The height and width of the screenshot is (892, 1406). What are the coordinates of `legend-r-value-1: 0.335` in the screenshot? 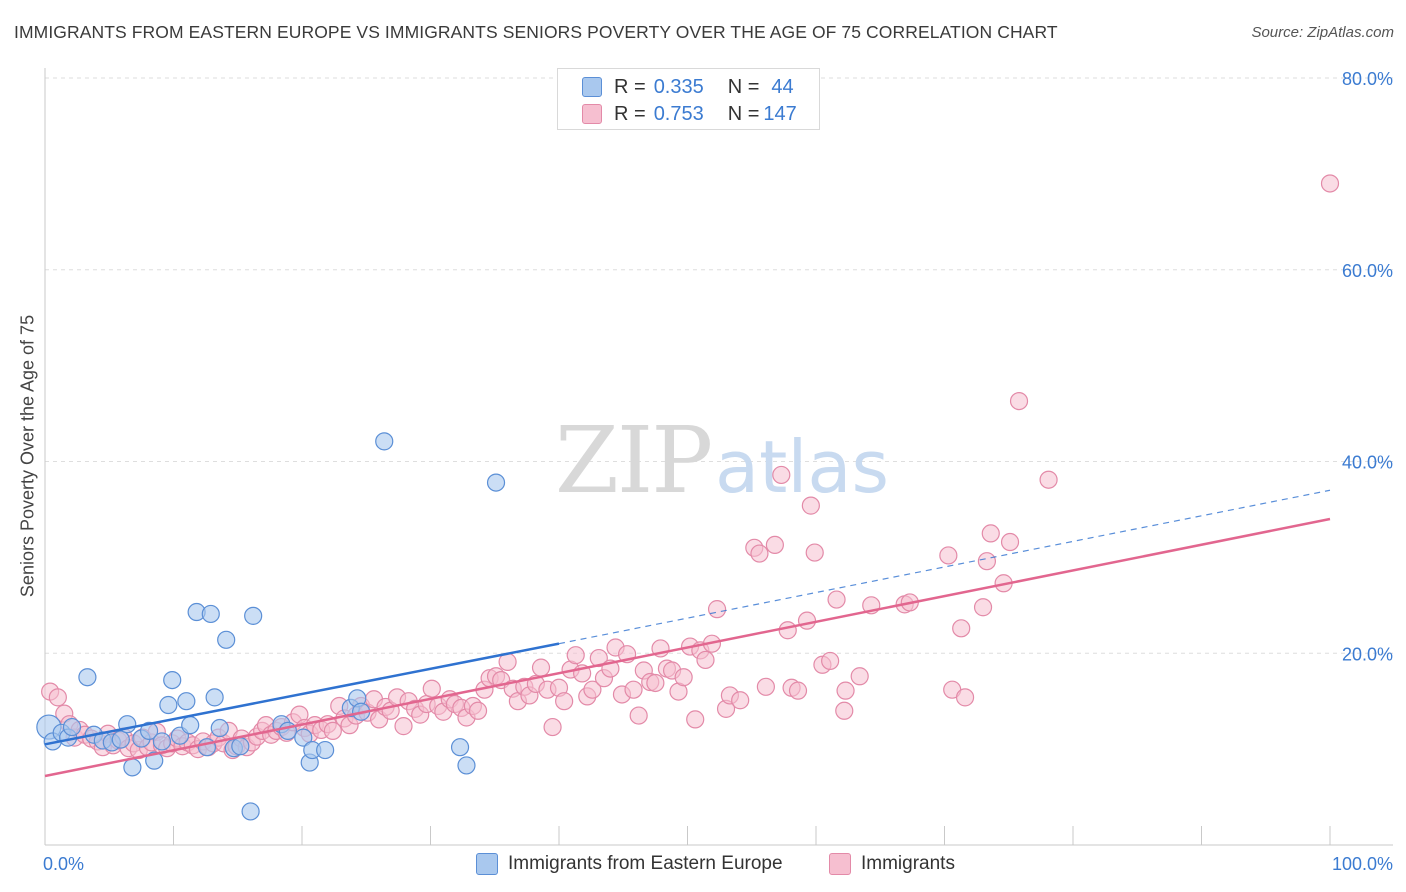 It's located at (678, 86).